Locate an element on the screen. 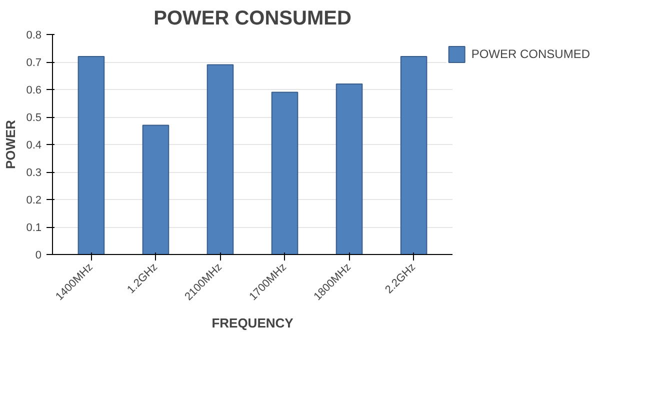  chart-title: POWER CONSUMED is located at coordinates (253, 19).